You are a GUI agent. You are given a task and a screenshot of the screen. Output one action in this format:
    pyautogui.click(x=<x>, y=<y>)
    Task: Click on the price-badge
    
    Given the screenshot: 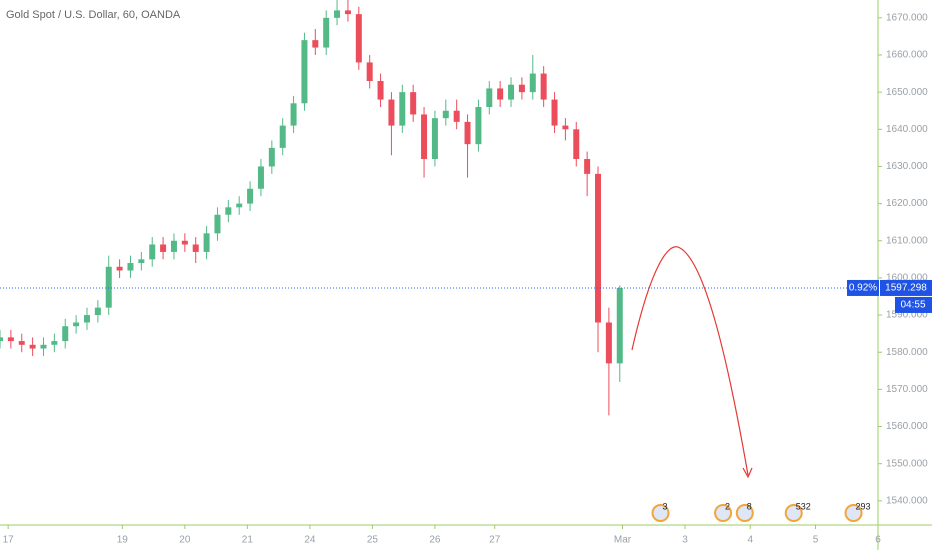 What is the action you would take?
    pyautogui.click(x=906, y=287)
    